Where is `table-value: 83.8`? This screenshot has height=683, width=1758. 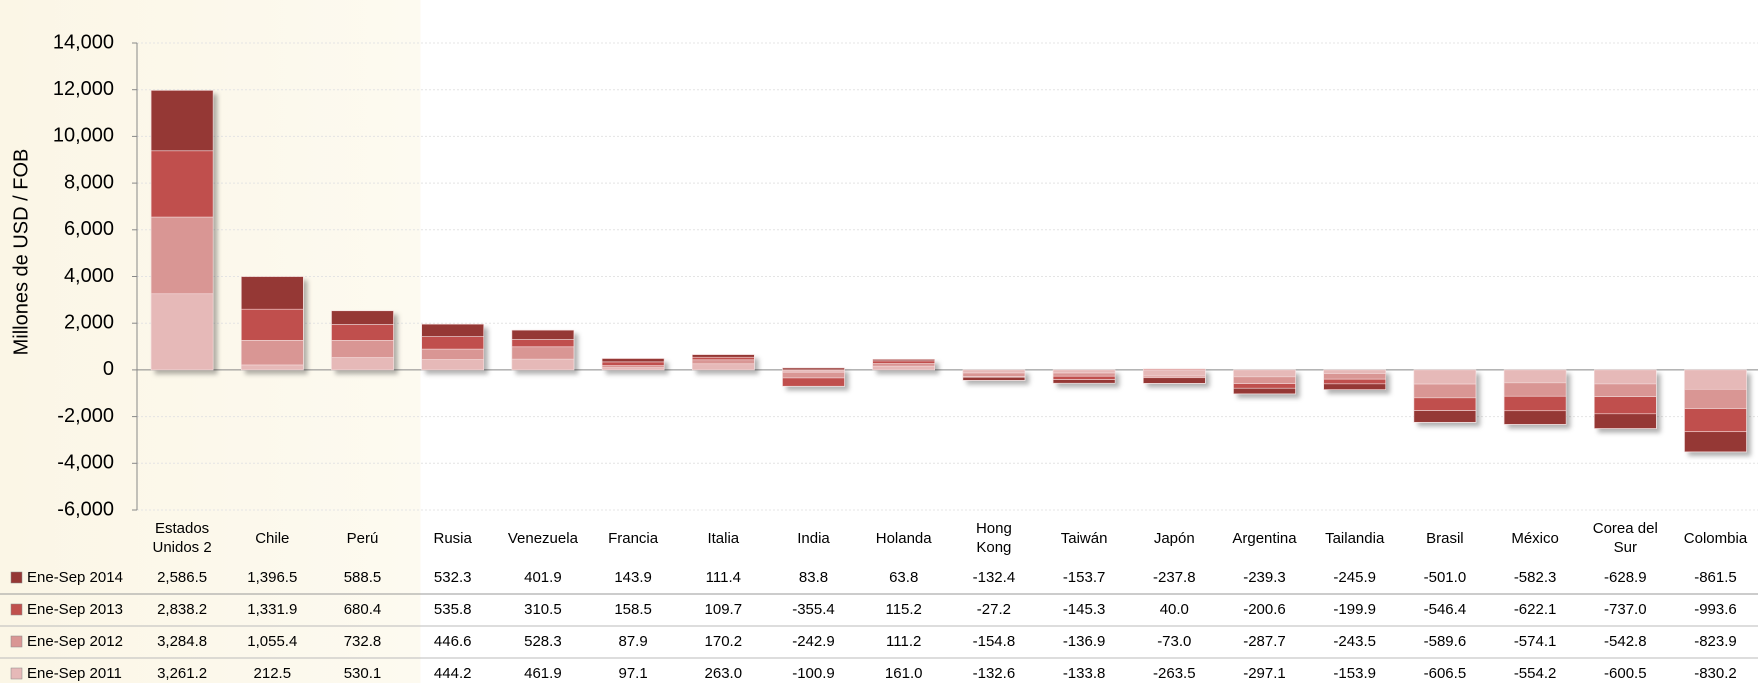
table-value: 83.8 is located at coordinates (813, 577).